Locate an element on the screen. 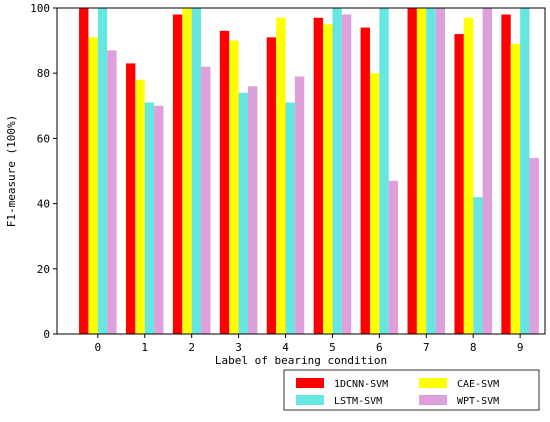 The width and height of the screenshot is (550, 422). x-tick-label: 3 is located at coordinates (238, 347).